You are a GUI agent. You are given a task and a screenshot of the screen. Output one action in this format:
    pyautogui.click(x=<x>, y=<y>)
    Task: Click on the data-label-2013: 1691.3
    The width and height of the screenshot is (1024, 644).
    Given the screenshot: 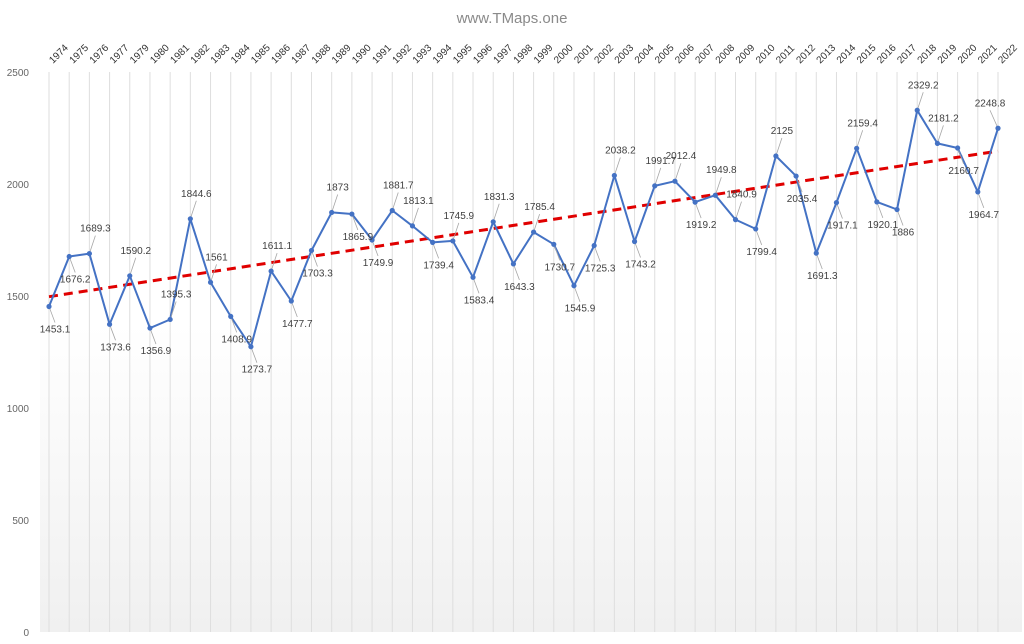 What is the action you would take?
    pyautogui.click(x=822, y=276)
    